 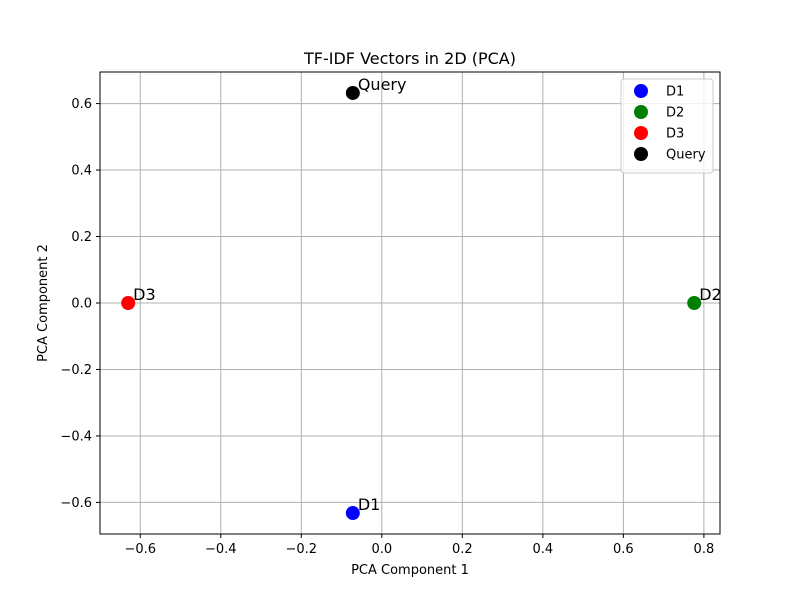 I want to click on x-tick-label: −0.2, so click(x=302, y=549).